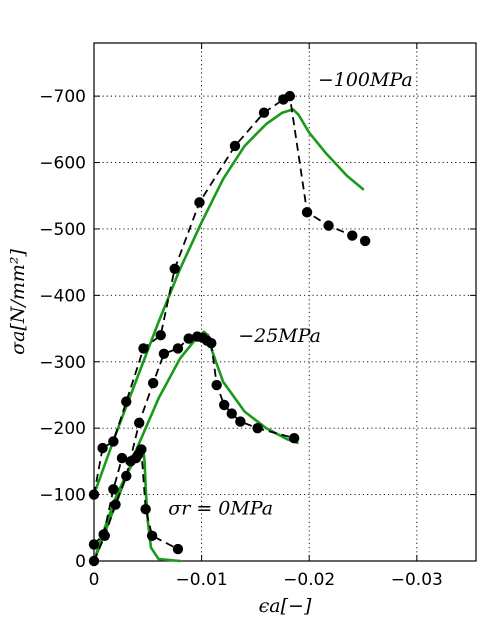  I want to click on series-annotation: −100MPa, so click(365, 80).